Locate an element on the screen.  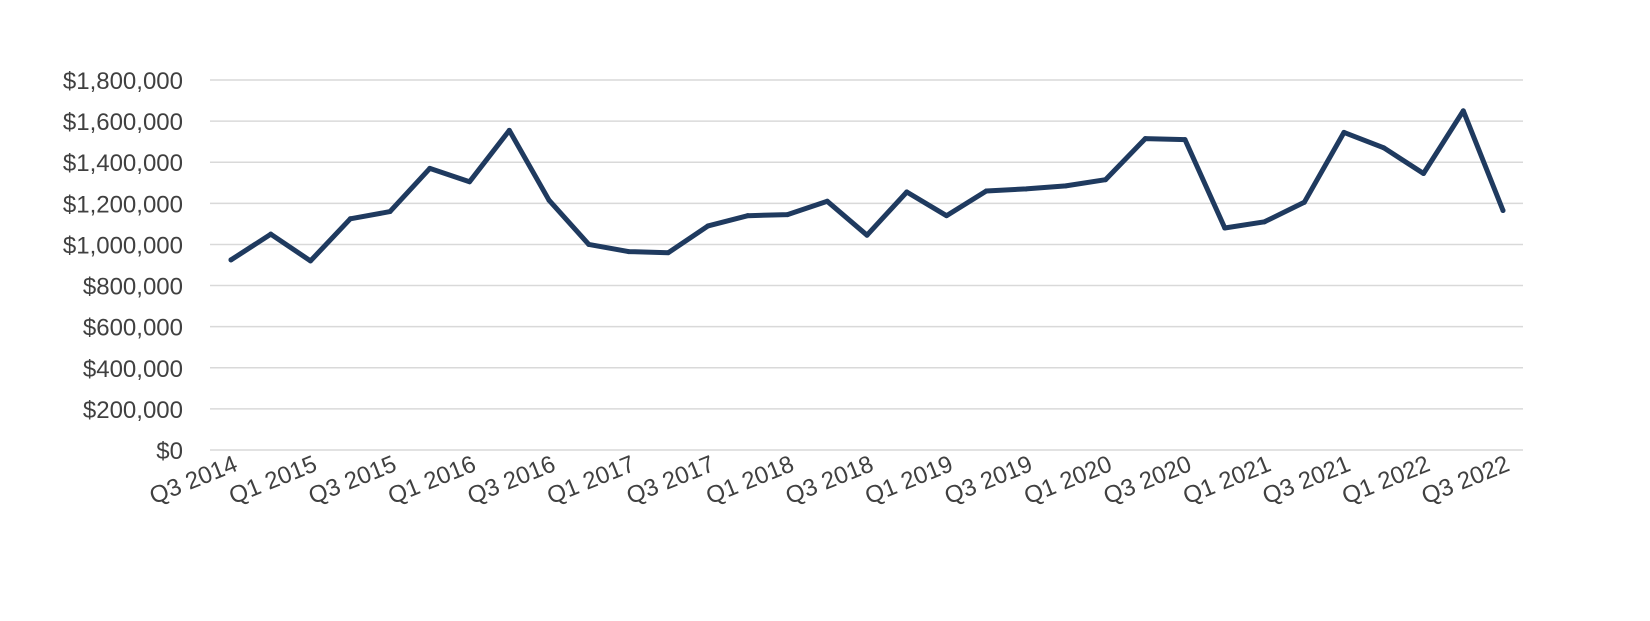
x-tick-label: Q3 2020 is located at coordinates (1147, 481).